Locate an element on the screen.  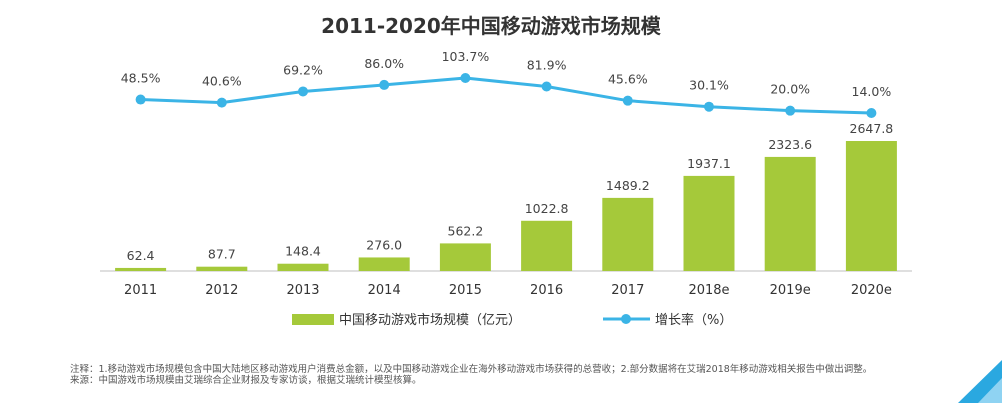
x-tick-label: 2014 is located at coordinates (384, 290).